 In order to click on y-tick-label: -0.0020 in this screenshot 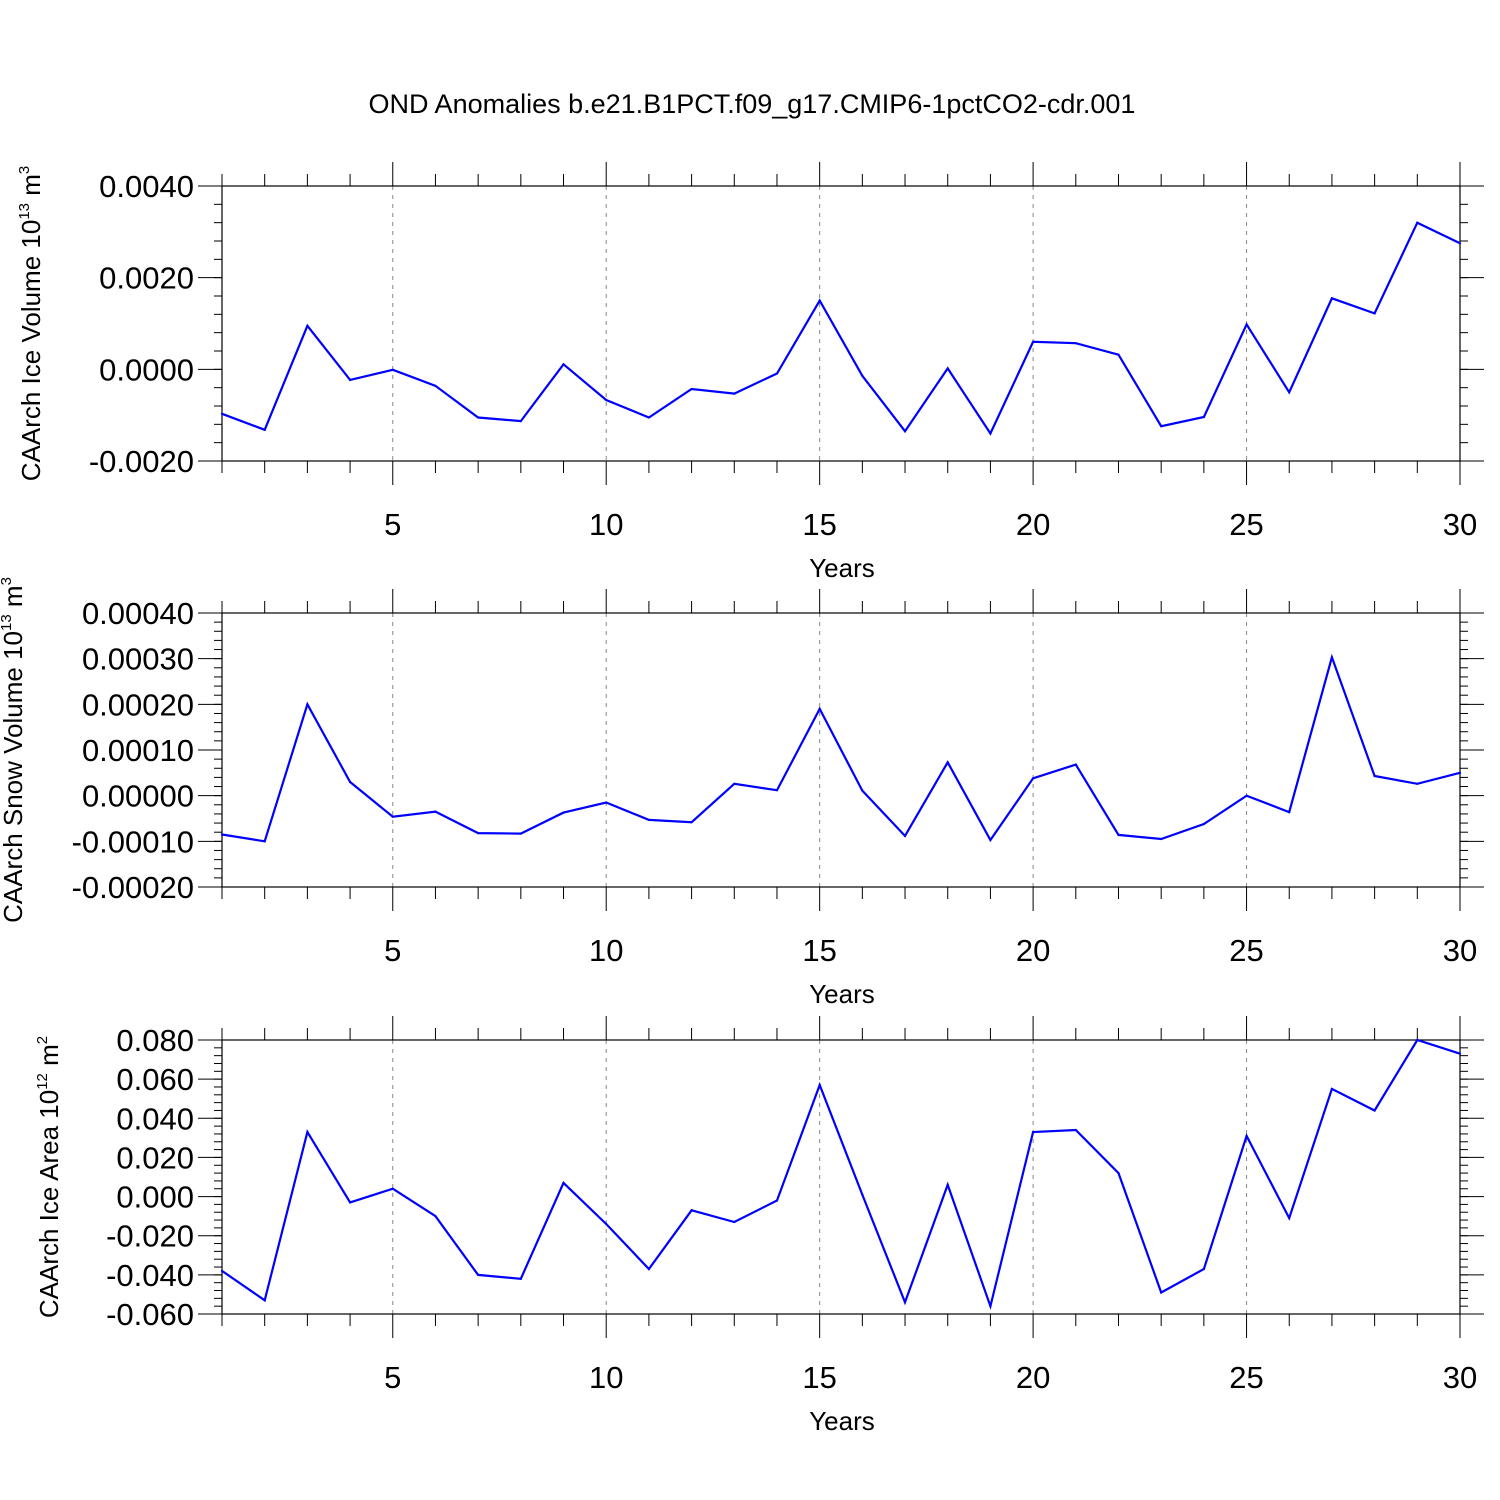, I will do `click(141, 461)`.